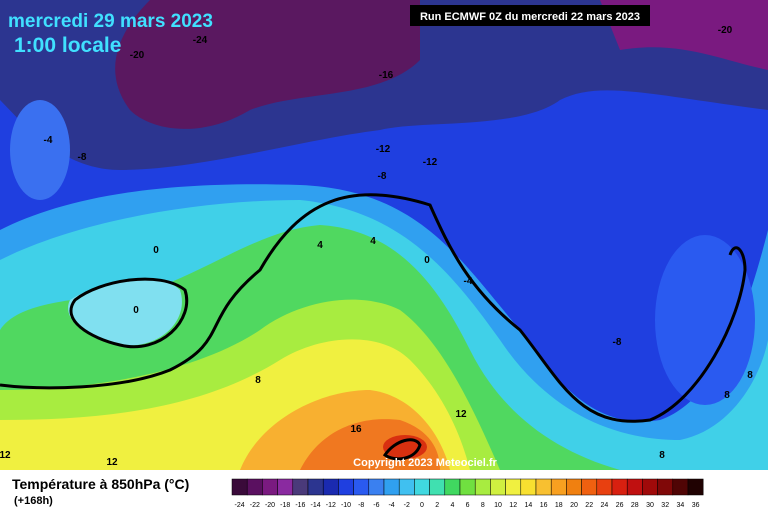  I want to click on scale-label: 20, so click(574, 505).